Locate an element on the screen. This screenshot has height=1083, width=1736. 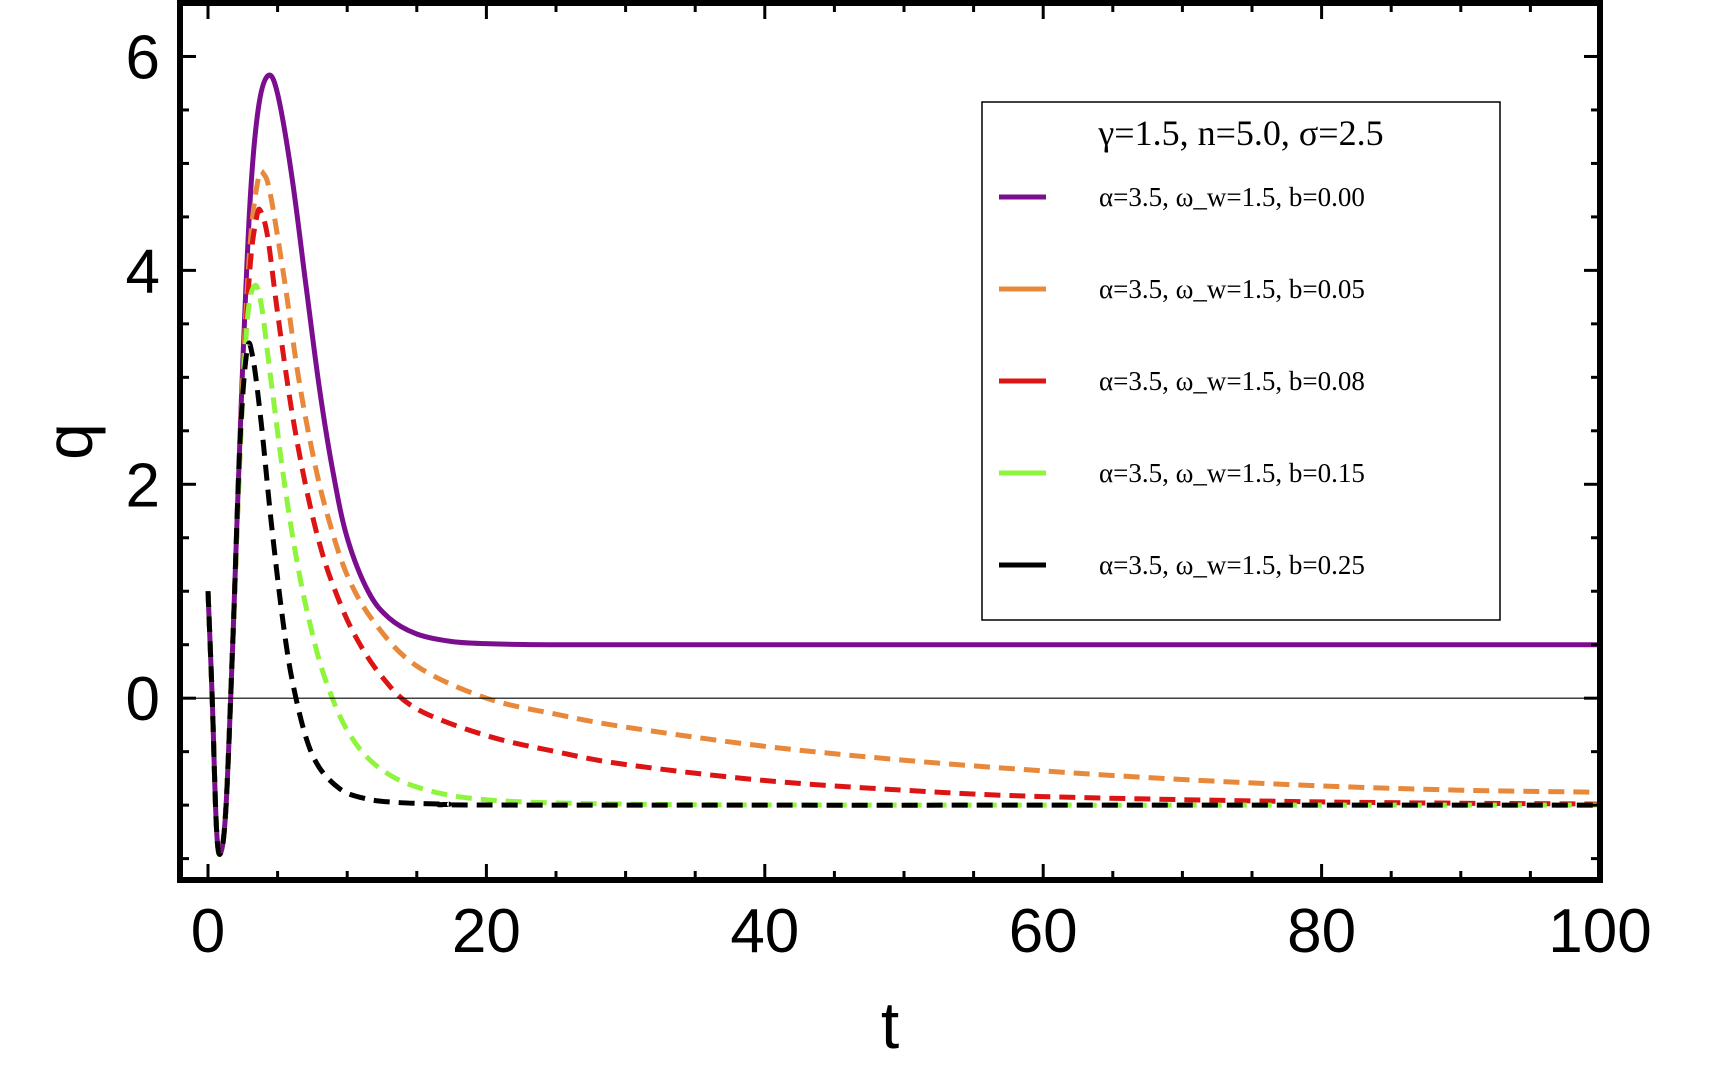
x-tick-label: 20 is located at coordinates (486, 931).